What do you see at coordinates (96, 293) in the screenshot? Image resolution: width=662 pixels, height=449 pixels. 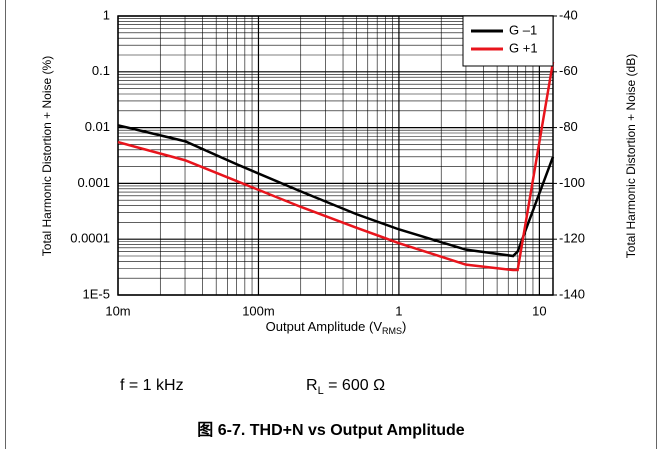 I see `y-tick-label: 1E-5` at bounding box center [96, 293].